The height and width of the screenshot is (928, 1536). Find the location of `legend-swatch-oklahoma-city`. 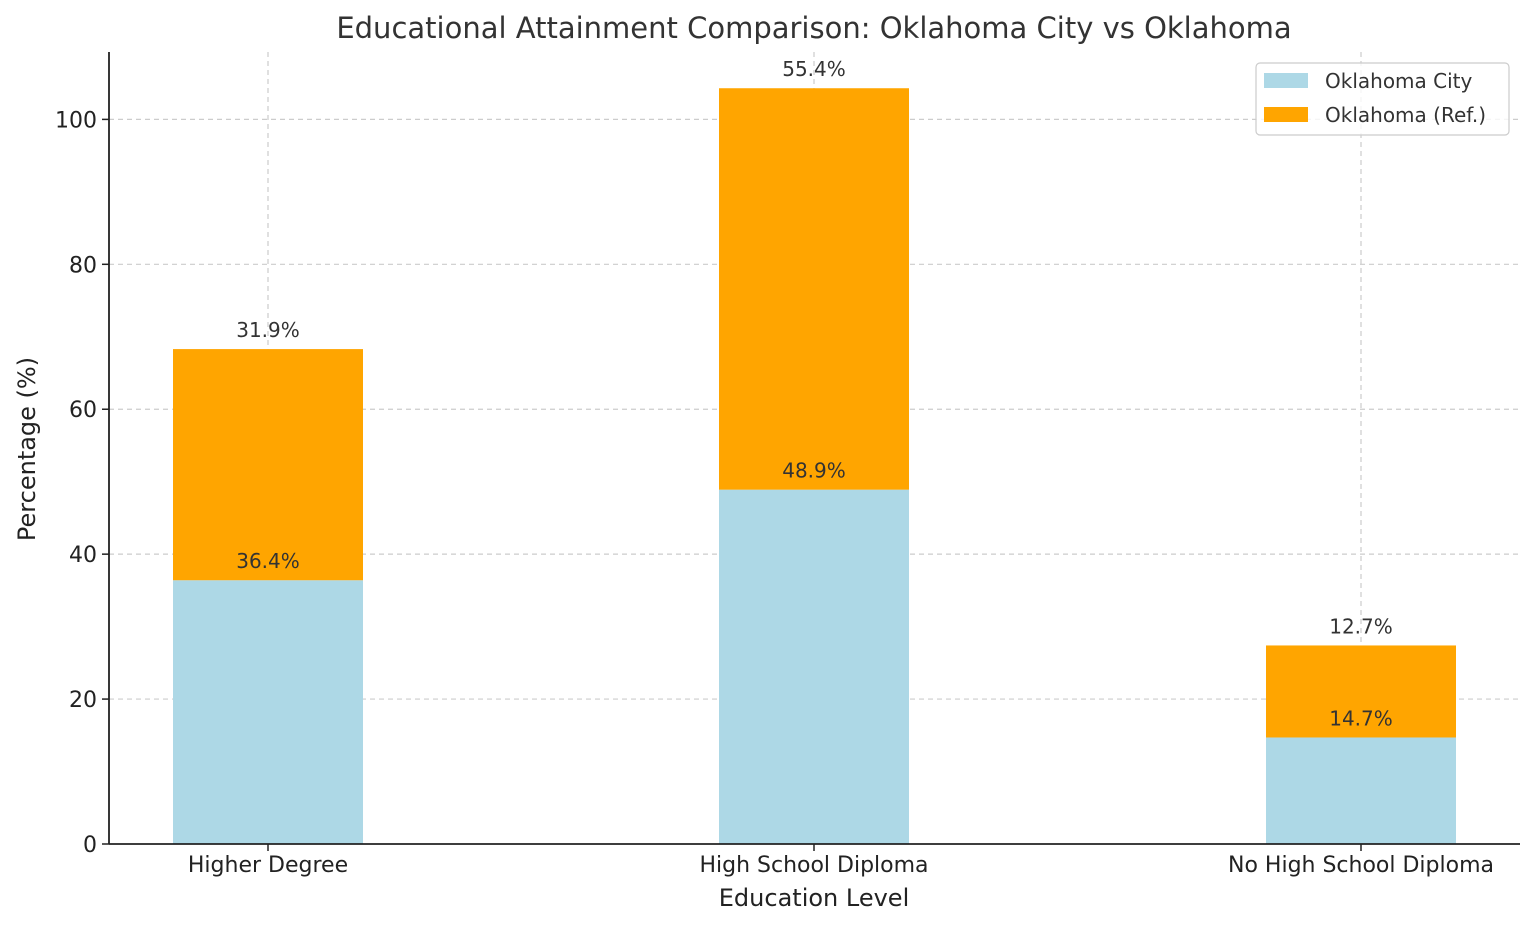

legend-swatch-oklahoma-city is located at coordinates (1286, 80).